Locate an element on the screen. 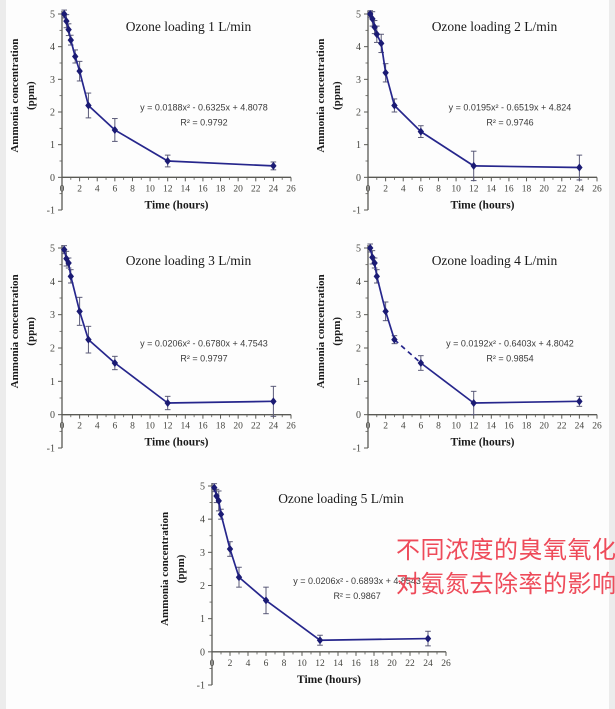  x-tick-label: 10 is located at coordinates (456, 427).